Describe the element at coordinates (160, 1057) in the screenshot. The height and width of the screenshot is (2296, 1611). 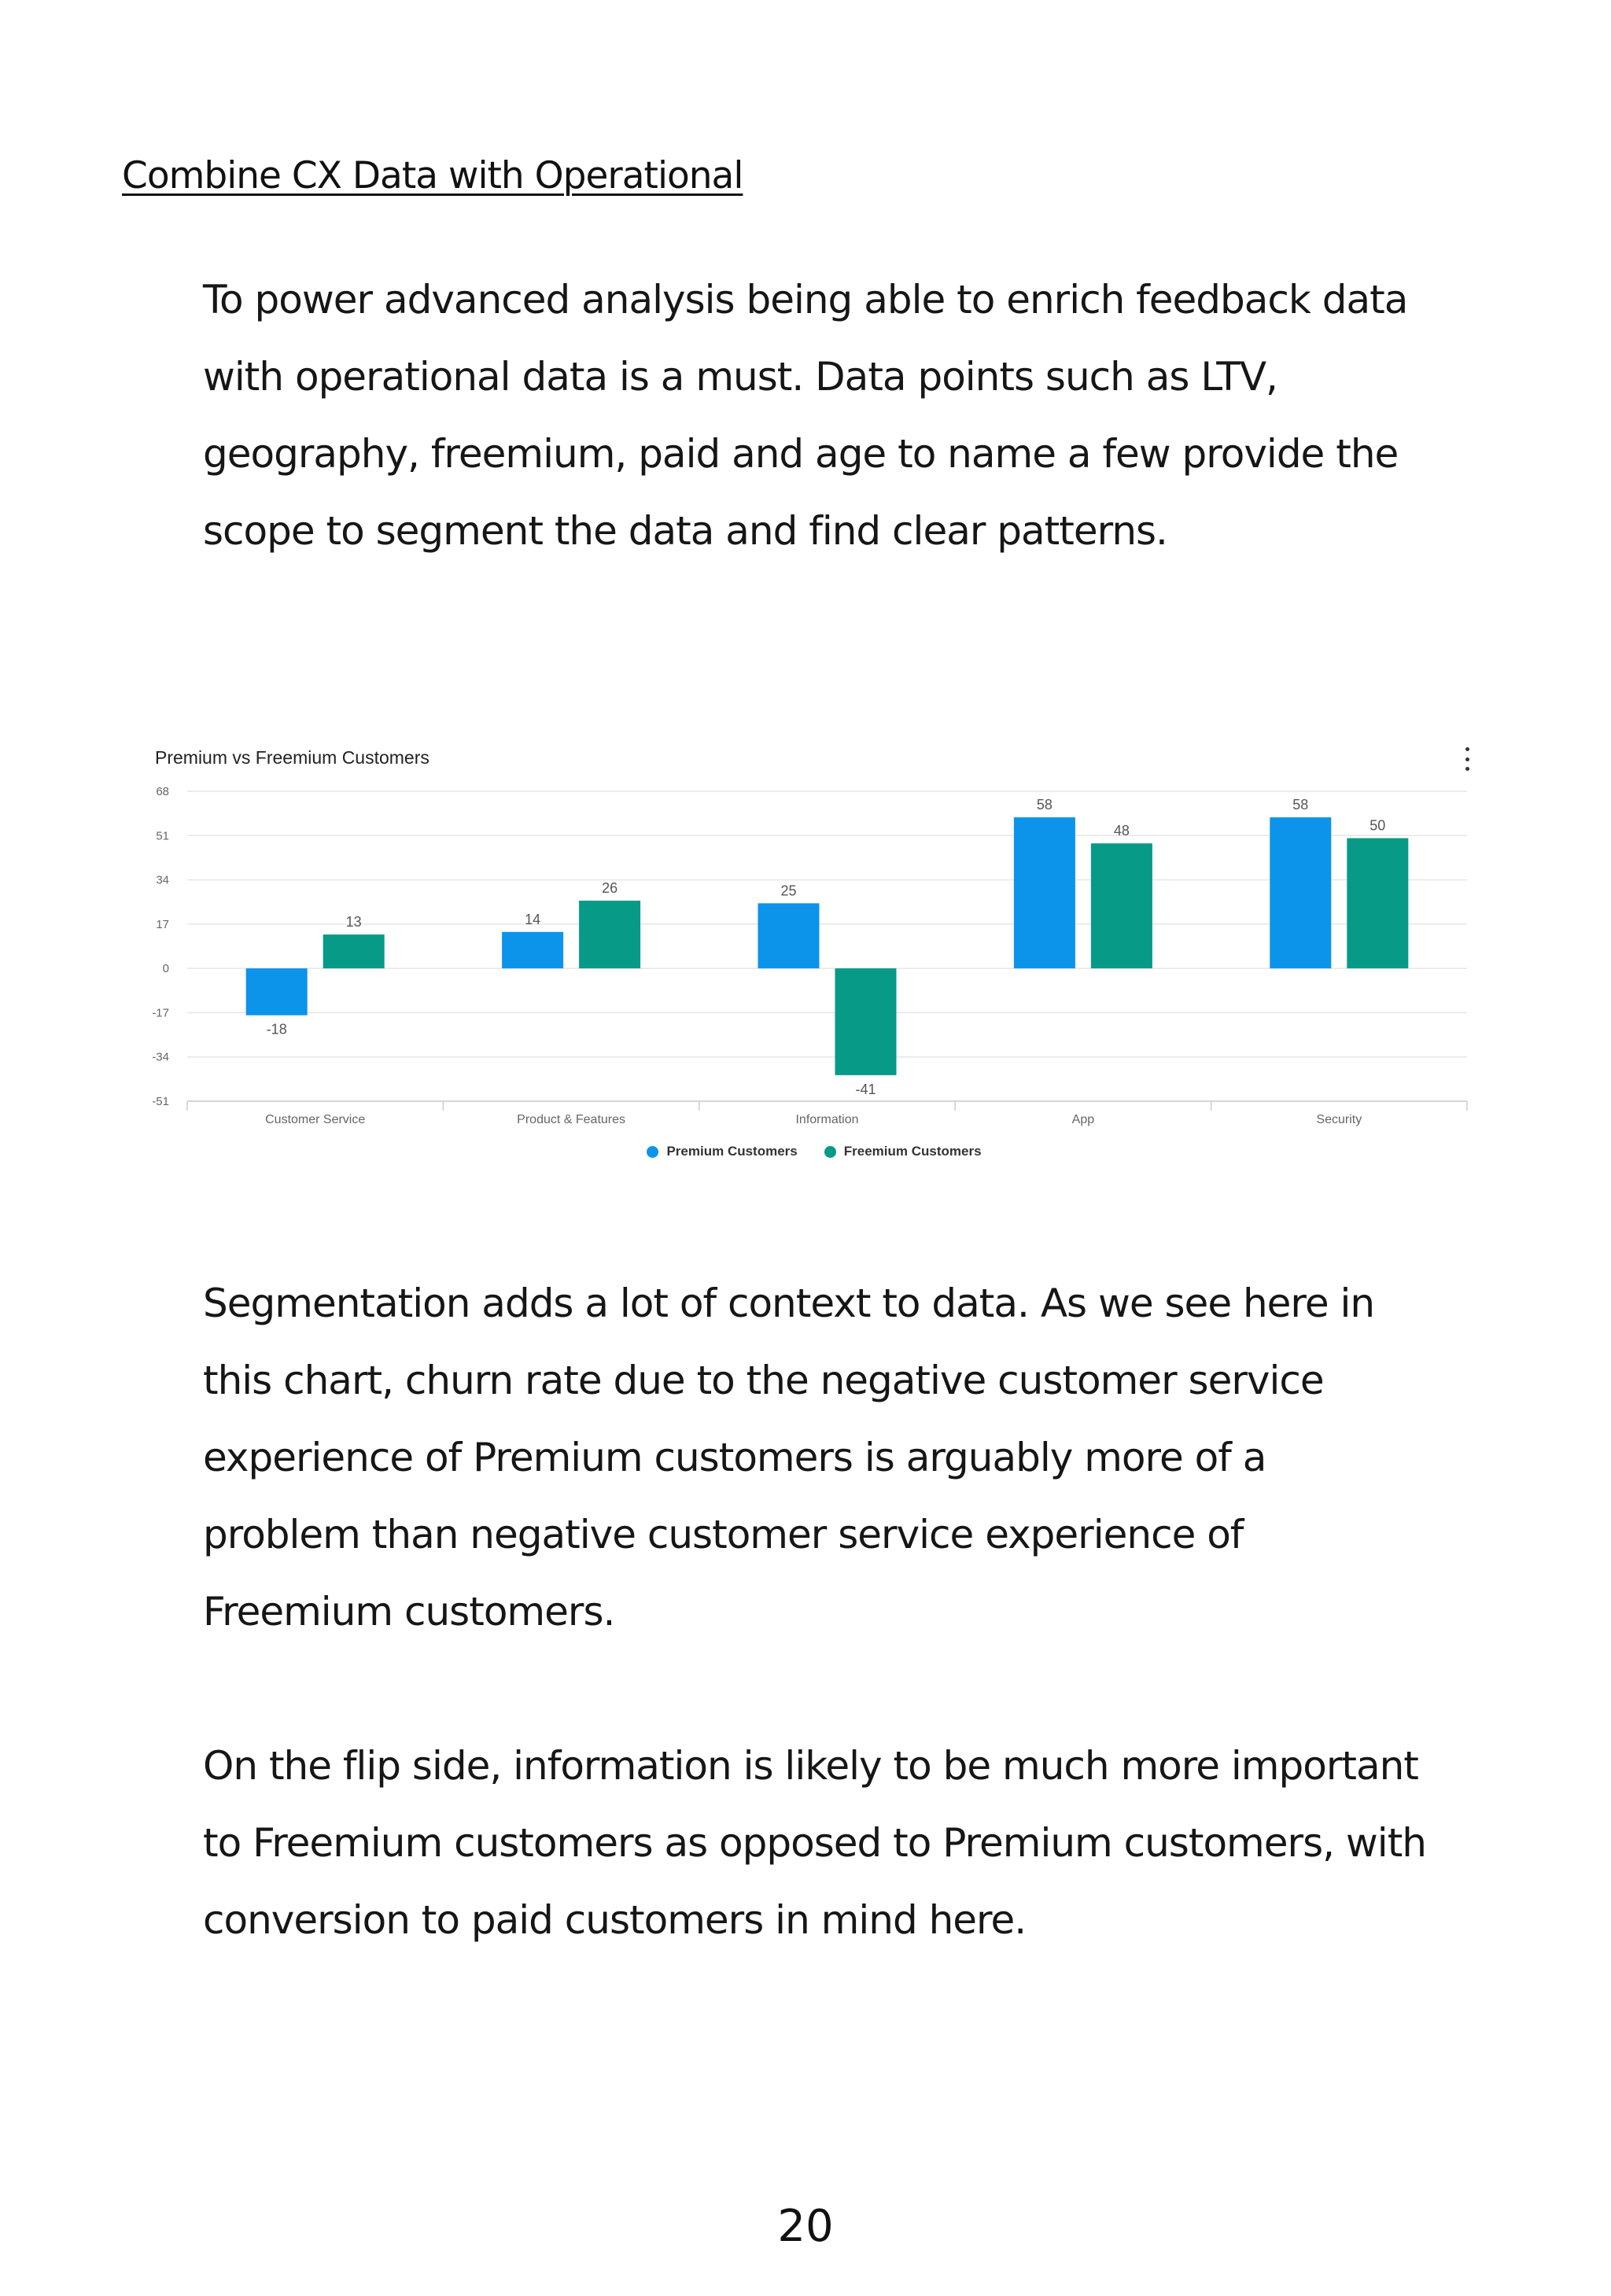
I see `y-tick-label-6: -34` at that location.